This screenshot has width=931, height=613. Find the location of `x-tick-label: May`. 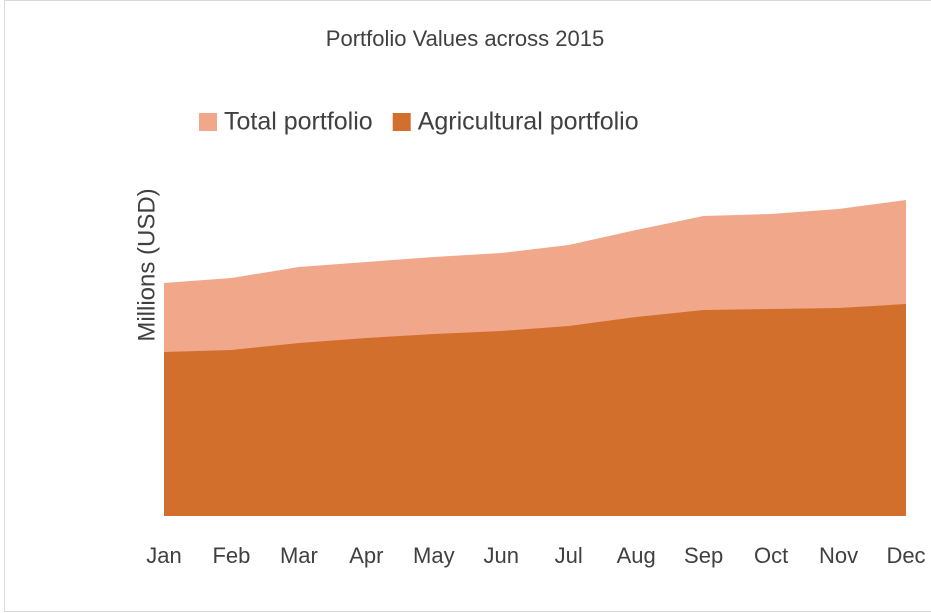

x-tick-label: May is located at coordinates (434, 555).